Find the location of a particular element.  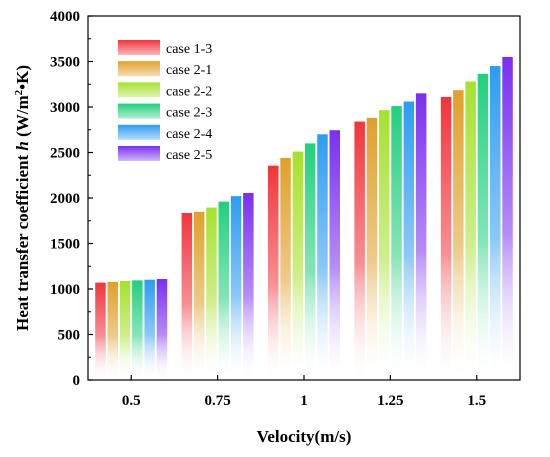

bar-case-2-5-1.25 is located at coordinates (421, 236).